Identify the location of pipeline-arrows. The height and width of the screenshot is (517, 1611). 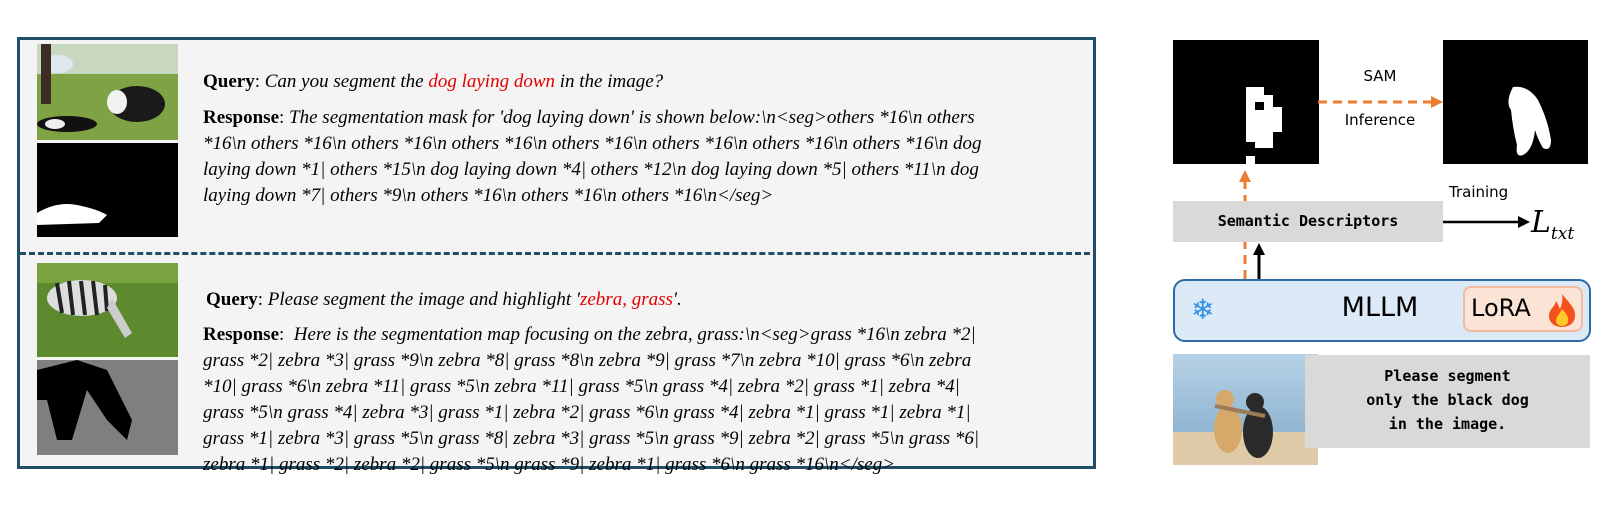
(1384, 187).